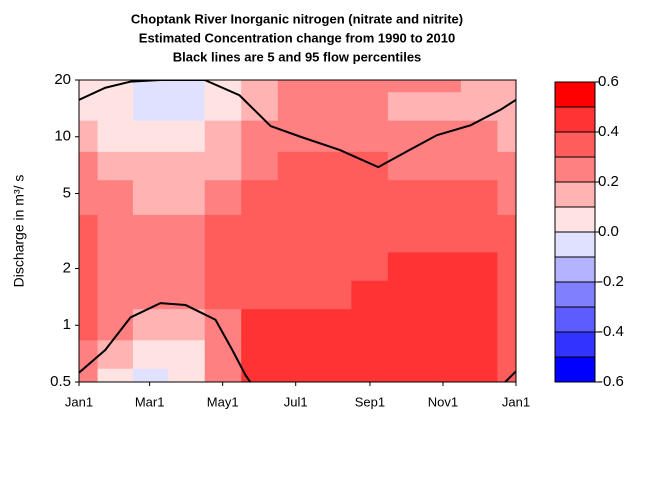 Image resolution: width=672 pixels, height=480 pixels. What do you see at coordinates (611, 331) in the screenshot?
I see `colorbar-tick-label: -0.4` at bounding box center [611, 331].